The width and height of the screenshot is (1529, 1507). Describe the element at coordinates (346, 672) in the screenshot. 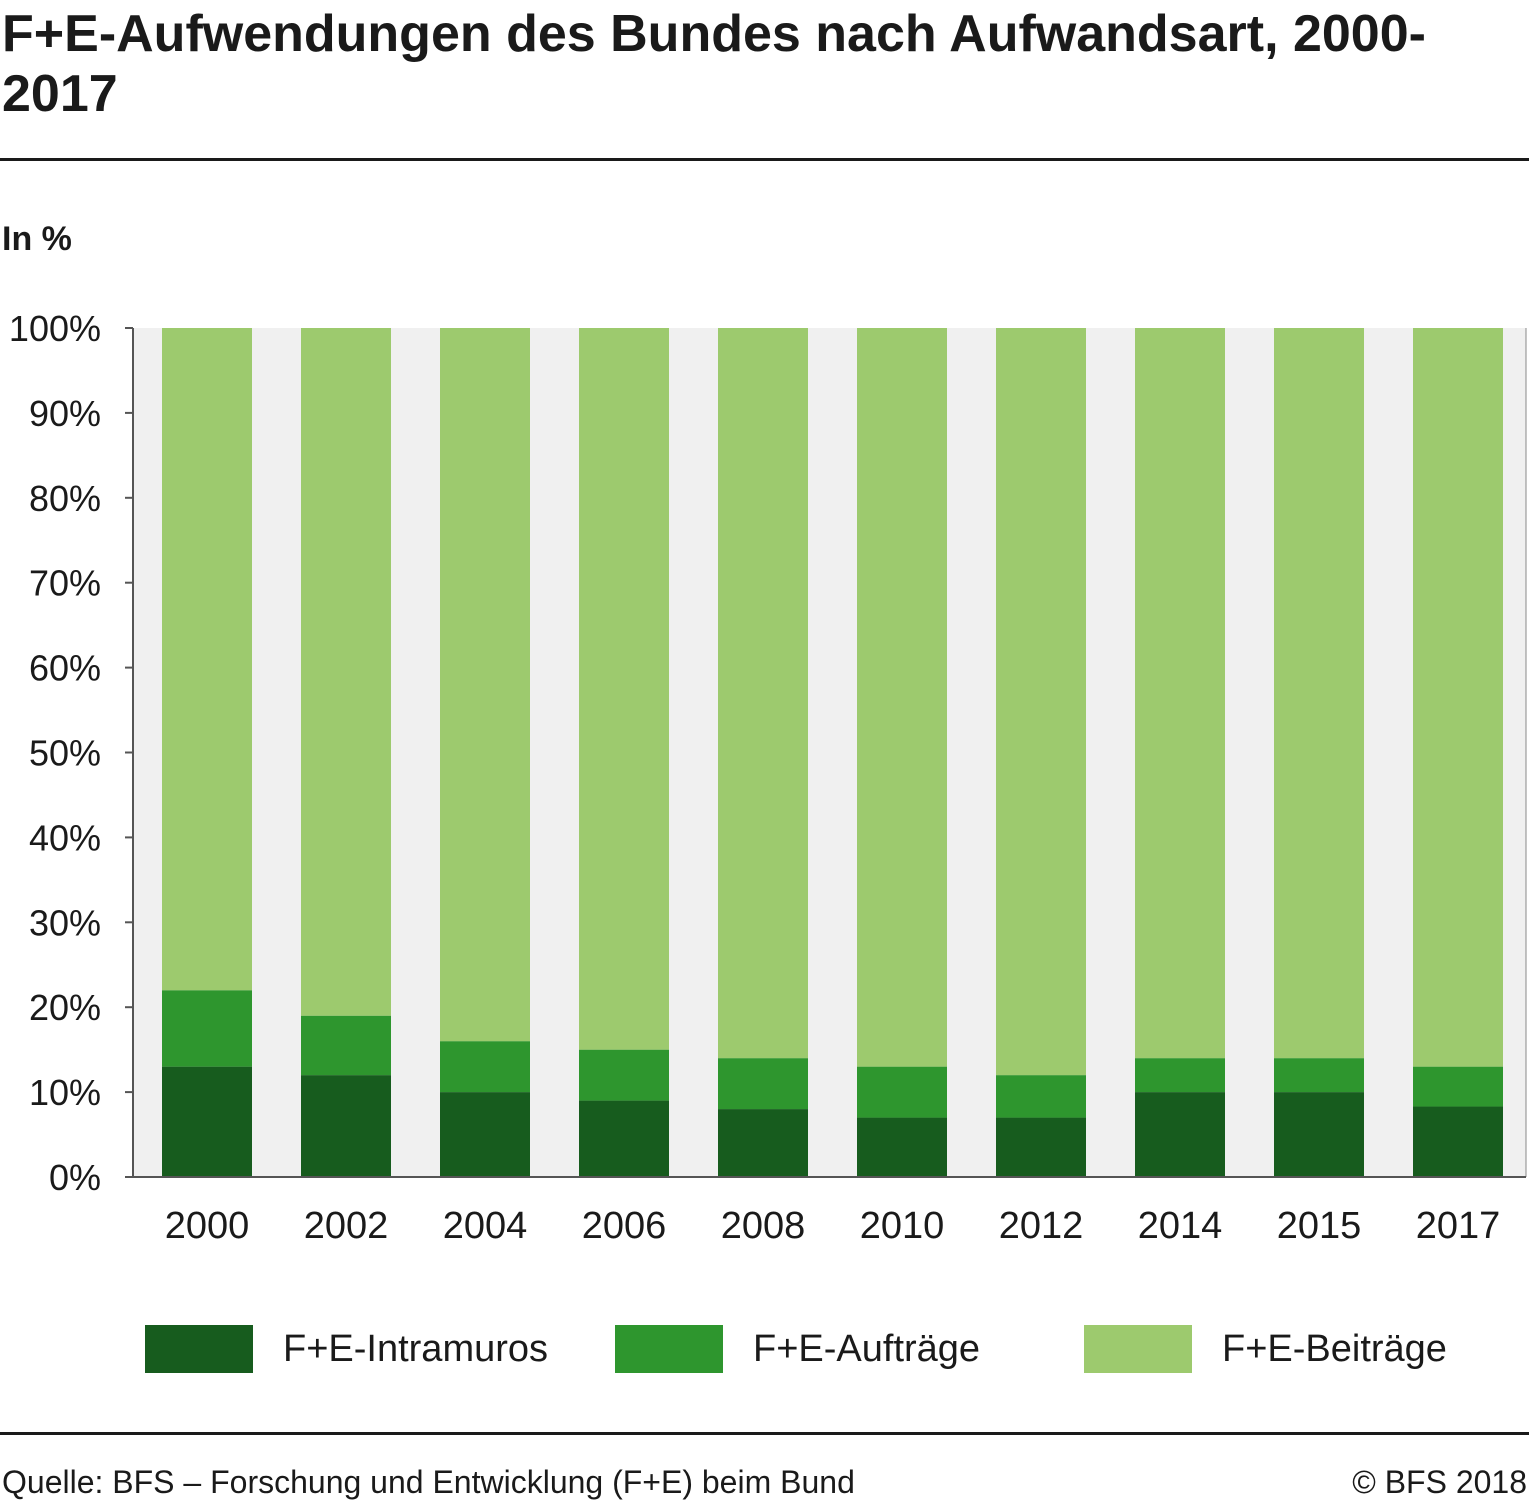

I see `bar-beitraege-2002` at that location.